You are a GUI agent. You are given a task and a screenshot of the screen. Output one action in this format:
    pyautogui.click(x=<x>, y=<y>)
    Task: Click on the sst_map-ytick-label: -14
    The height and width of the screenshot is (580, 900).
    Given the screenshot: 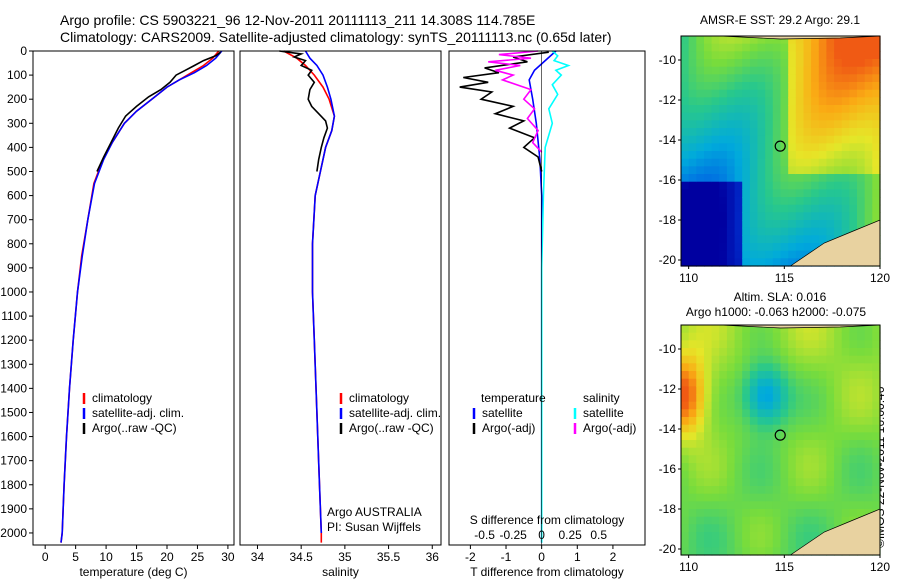 What is the action you would take?
    pyautogui.click(x=668, y=140)
    